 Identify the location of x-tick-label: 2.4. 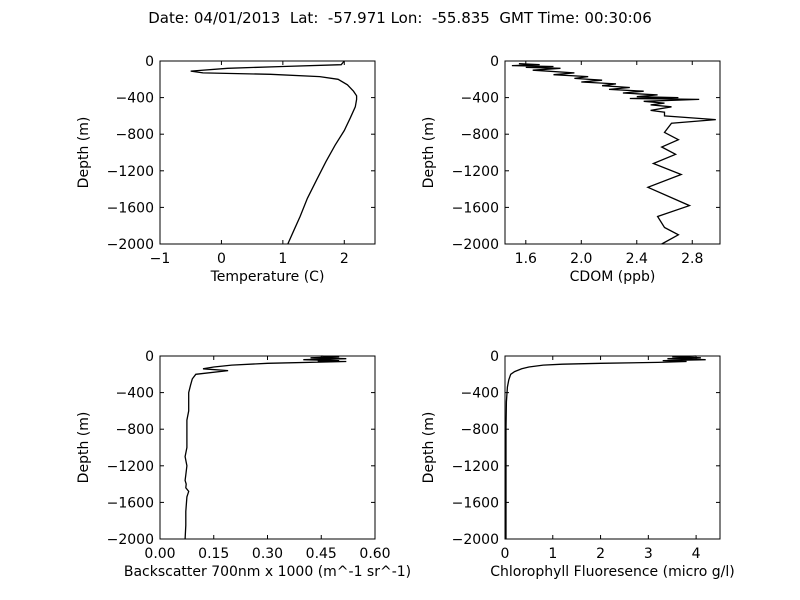
(637, 259).